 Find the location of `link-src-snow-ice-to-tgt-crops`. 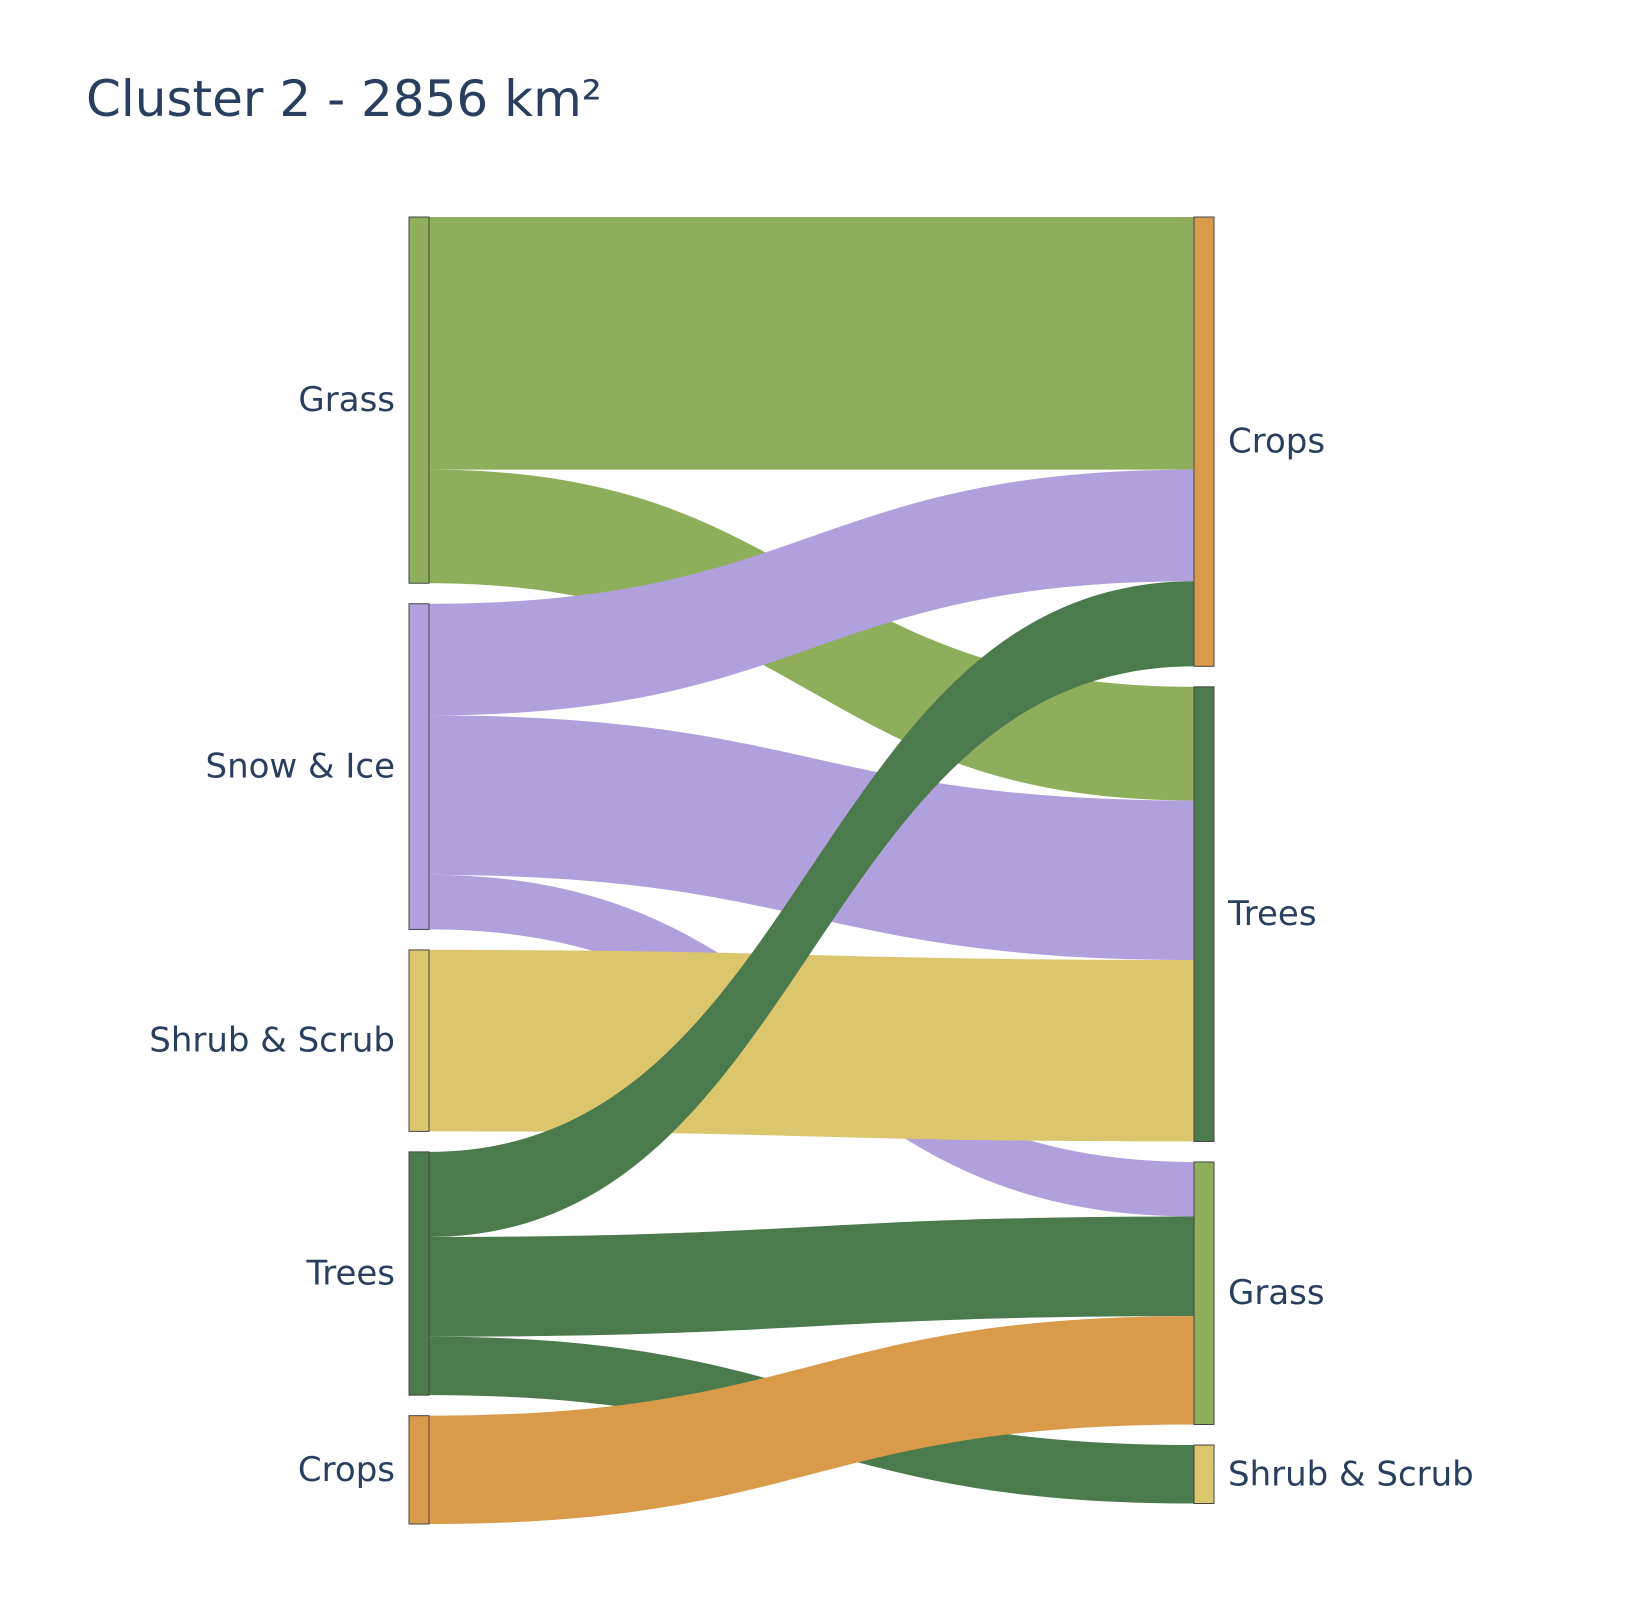

link-src-snow-ice-to-tgt-crops is located at coordinates (811, 592).